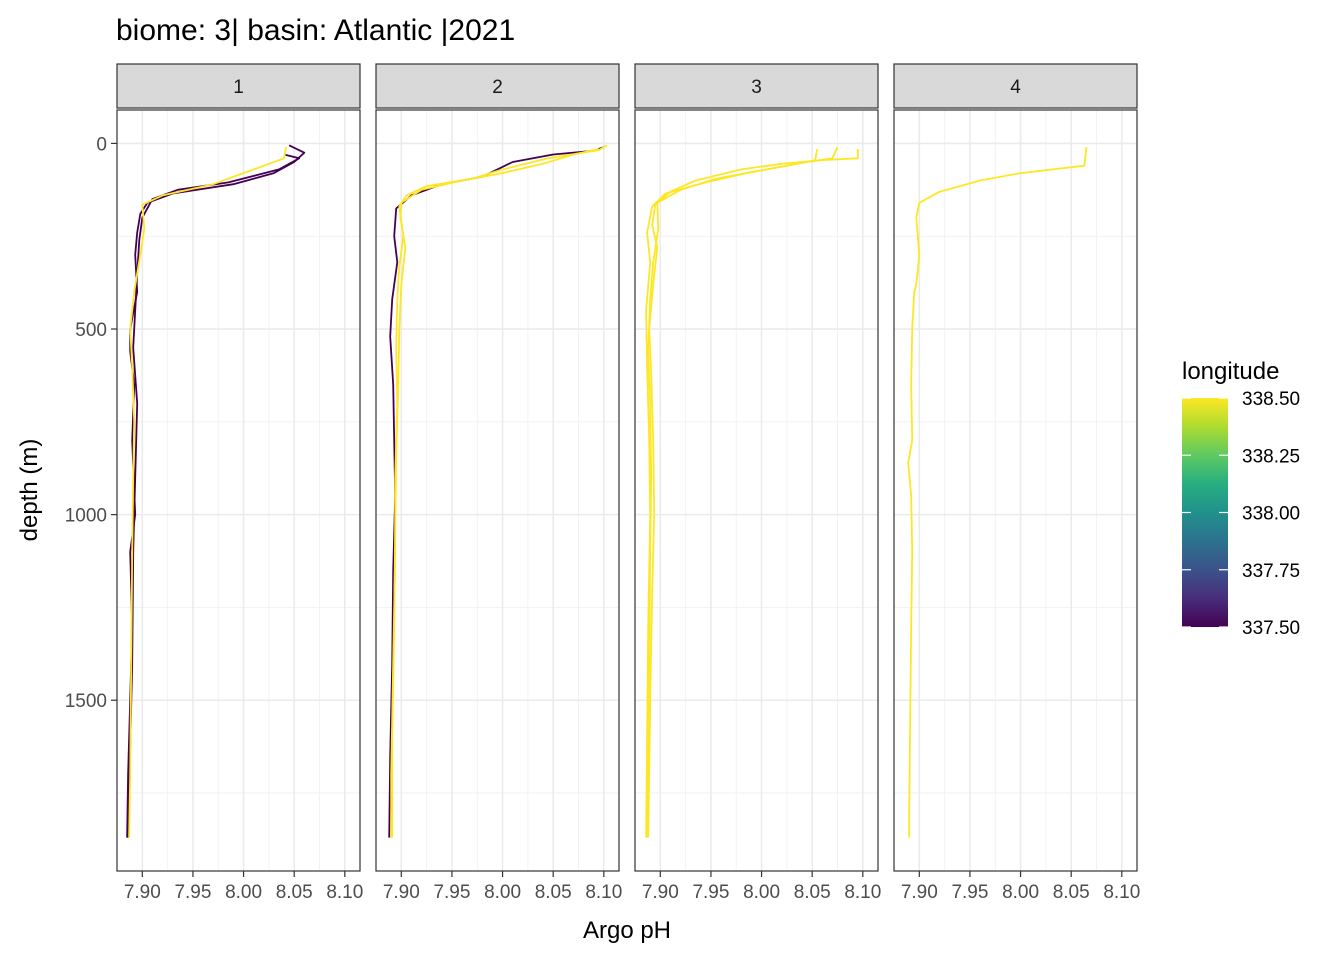  Describe the element at coordinates (1230, 371) in the screenshot. I see `legend-title: longitude` at that location.